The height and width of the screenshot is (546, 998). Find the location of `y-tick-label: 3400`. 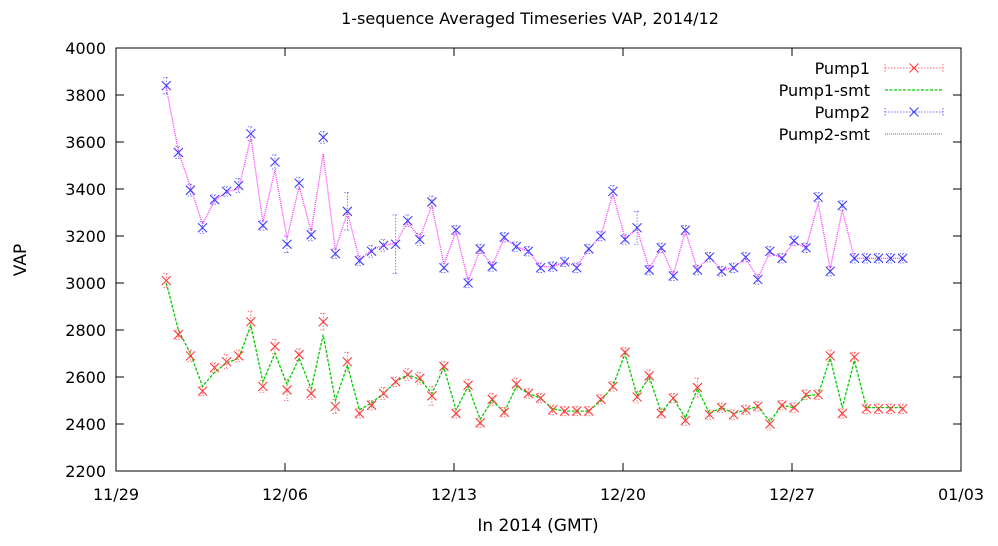

y-tick-label: 3400 is located at coordinates (85, 189).